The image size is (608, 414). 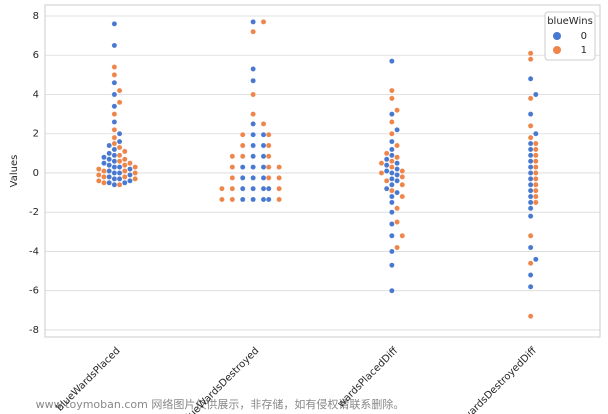 What do you see at coordinates (14, 171) in the screenshot?
I see `y-axis-label: Values` at bounding box center [14, 171].